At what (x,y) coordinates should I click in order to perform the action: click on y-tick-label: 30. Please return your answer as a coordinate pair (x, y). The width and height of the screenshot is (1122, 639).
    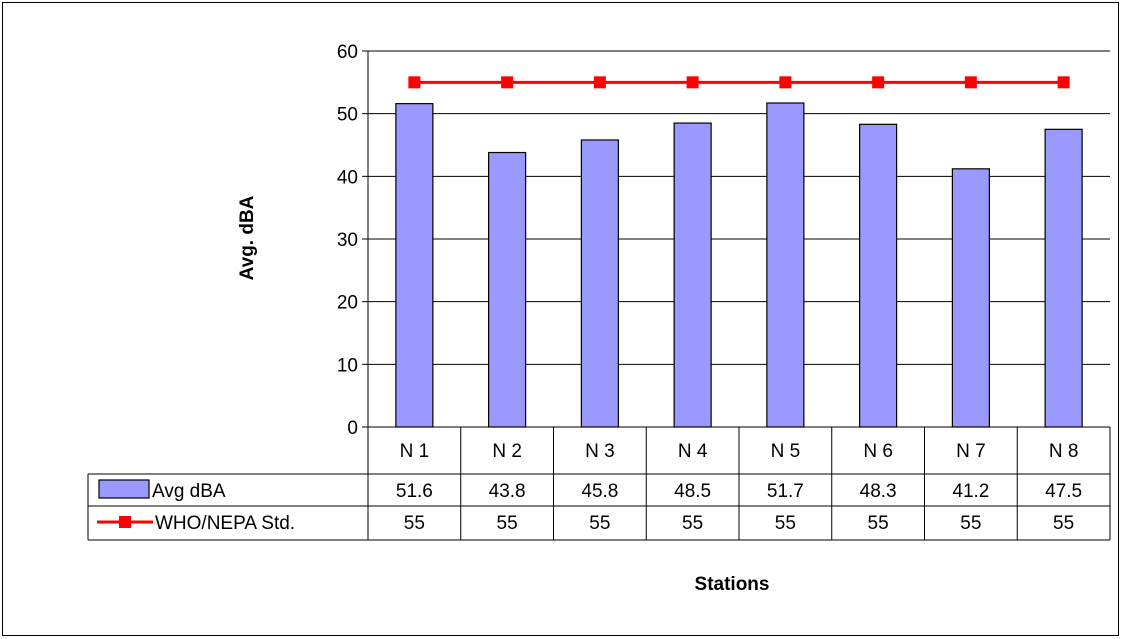
    Looking at the image, I should click on (347, 240).